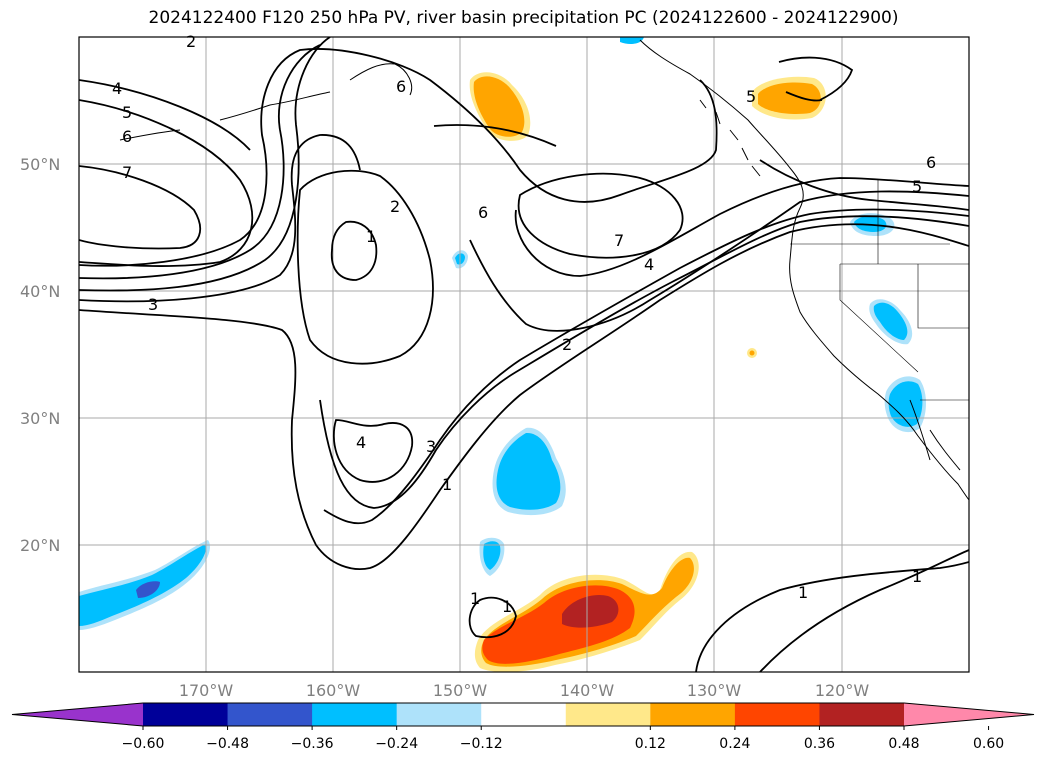 Image resolution: width=1047 pixels, height=765 pixels. What do you see at coordinates (460, 690) in the screenshot?
I see `lon-label: 150°W` at bounding box center [460, 690].